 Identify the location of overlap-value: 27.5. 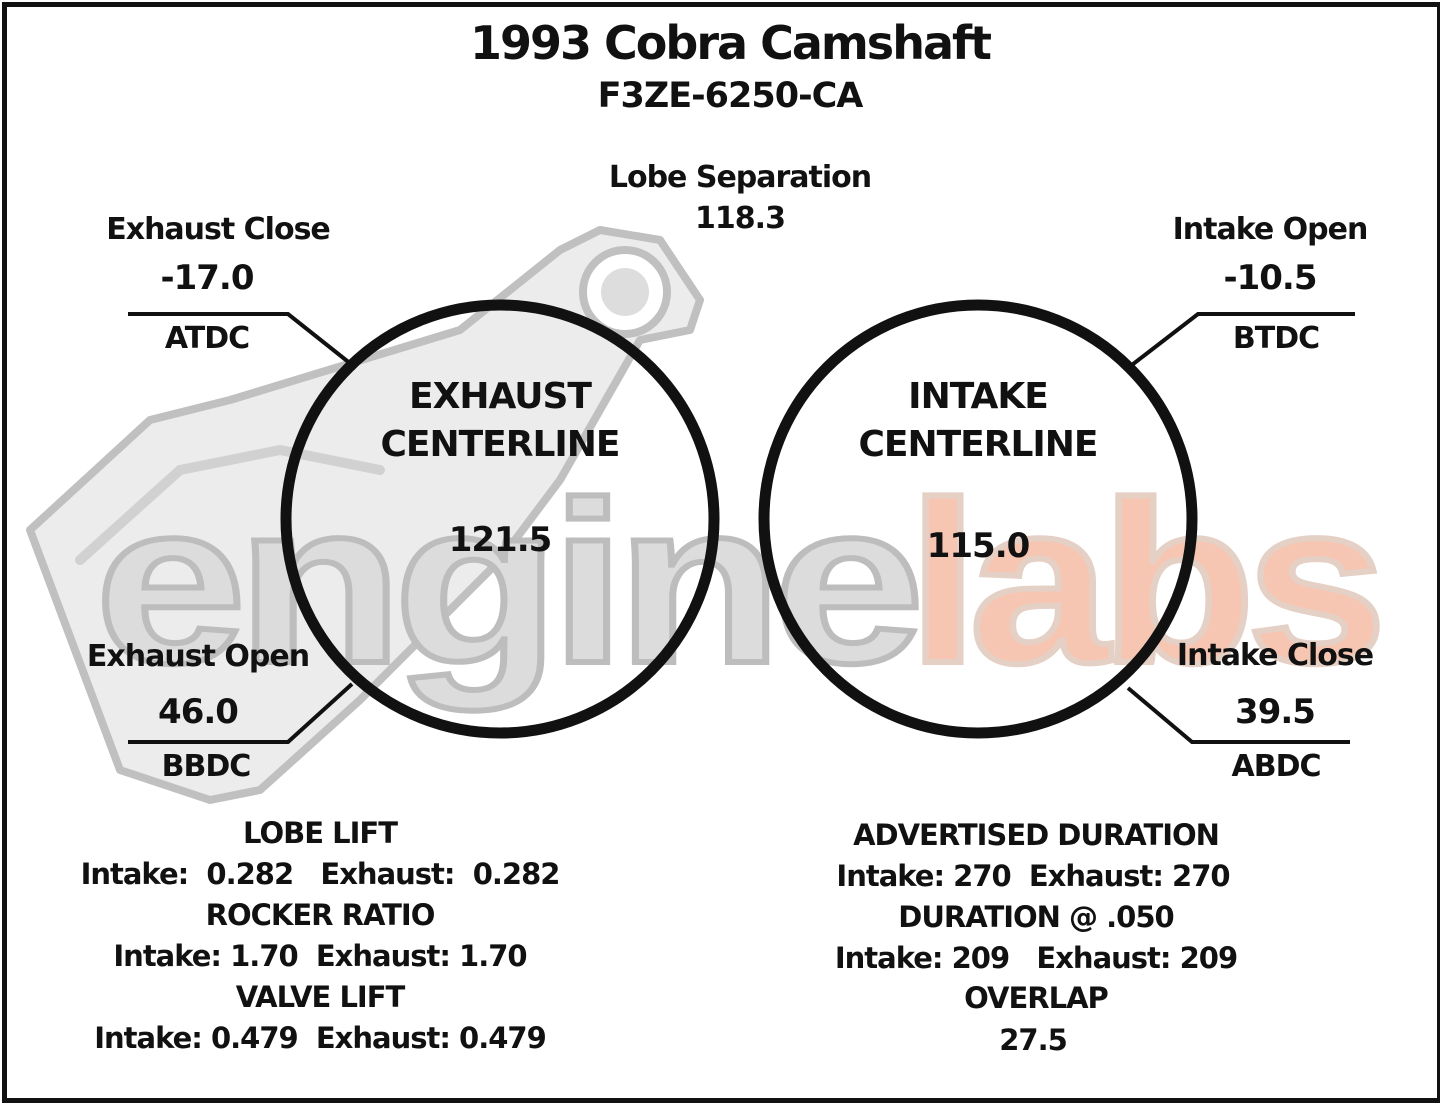
(1033, 1040).